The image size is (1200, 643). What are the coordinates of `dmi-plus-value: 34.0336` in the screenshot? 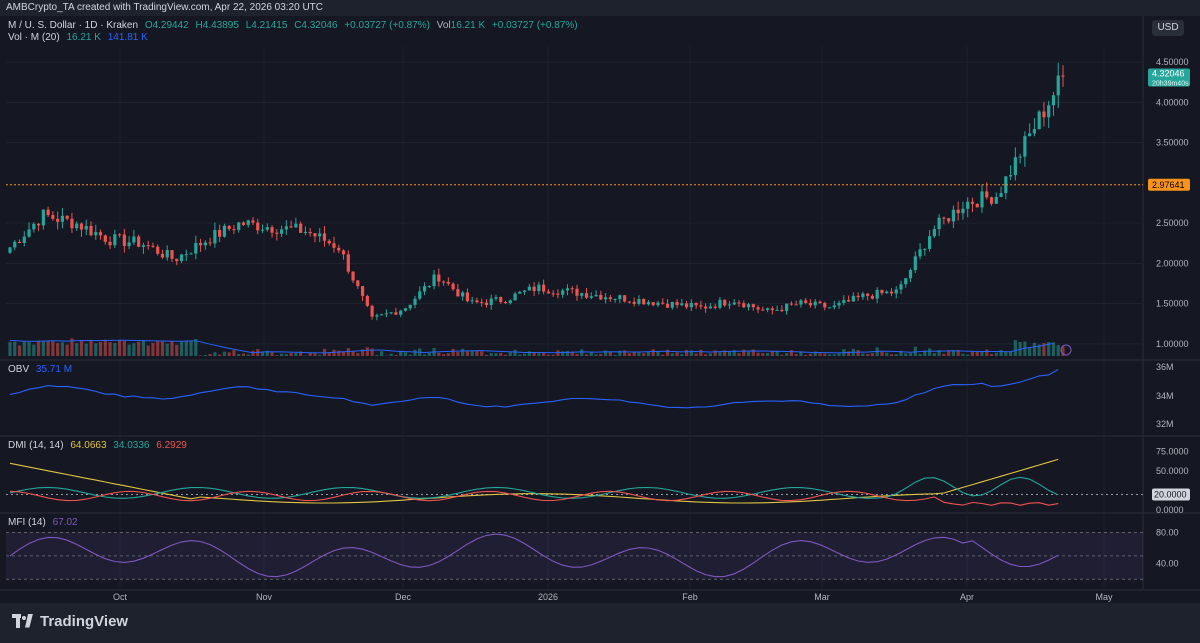 It's located at (131, 445).